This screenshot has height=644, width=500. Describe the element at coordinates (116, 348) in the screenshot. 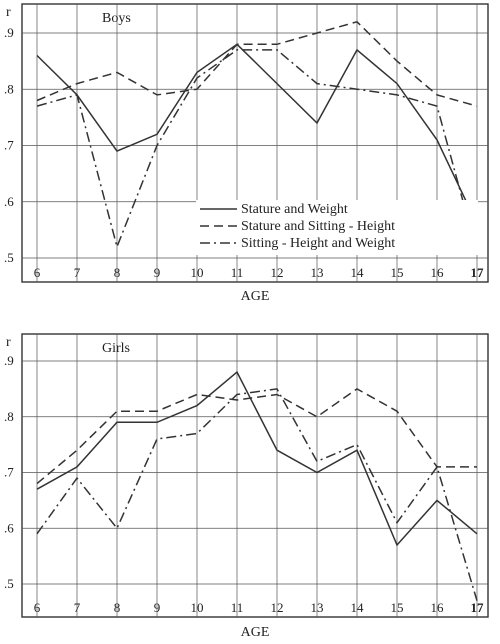

I see `panel-title: Girls` at that location.